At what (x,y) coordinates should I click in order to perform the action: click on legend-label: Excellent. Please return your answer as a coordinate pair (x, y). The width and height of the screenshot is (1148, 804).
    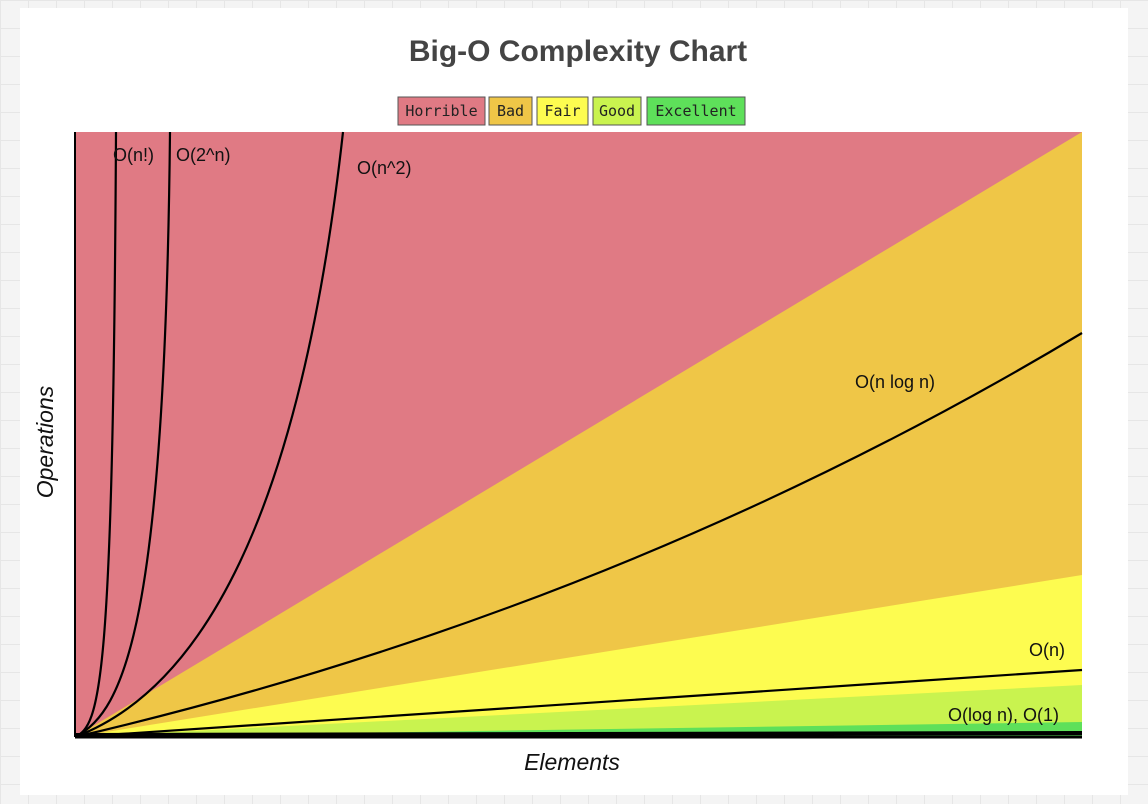
    Looking at the image, I should click on (695, 111).